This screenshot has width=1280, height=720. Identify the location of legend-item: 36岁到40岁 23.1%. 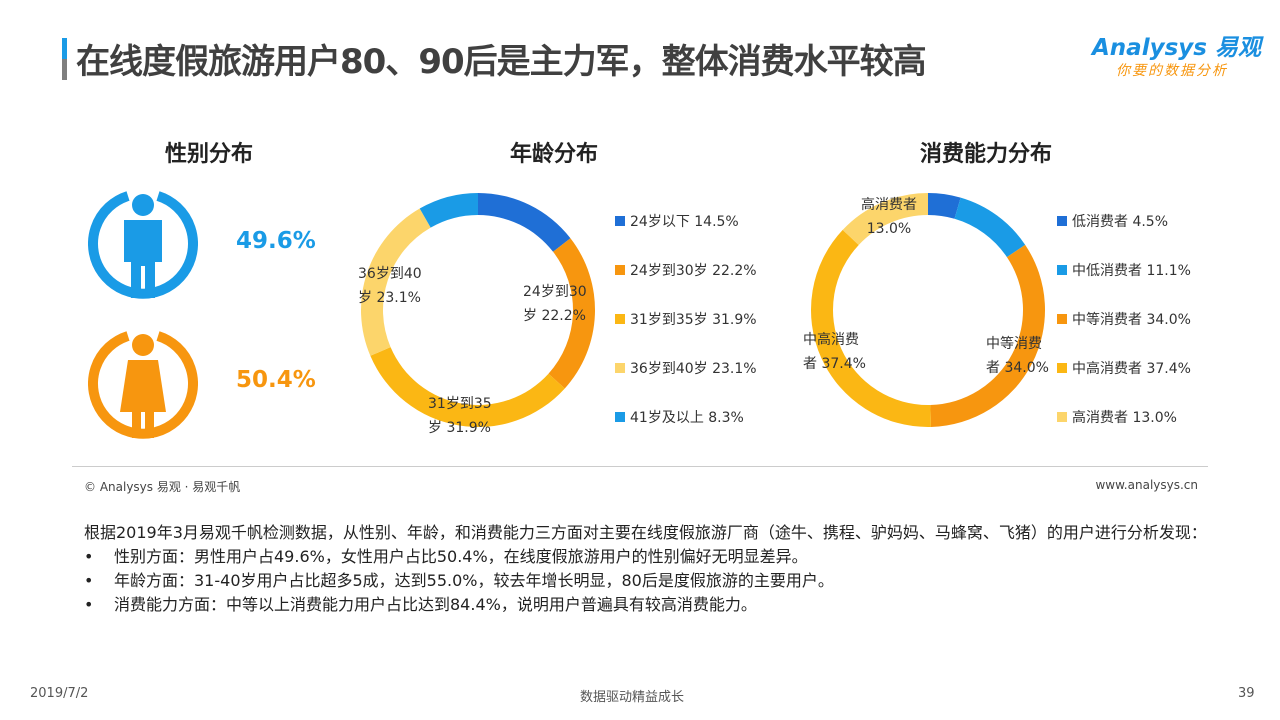
(686, 367).